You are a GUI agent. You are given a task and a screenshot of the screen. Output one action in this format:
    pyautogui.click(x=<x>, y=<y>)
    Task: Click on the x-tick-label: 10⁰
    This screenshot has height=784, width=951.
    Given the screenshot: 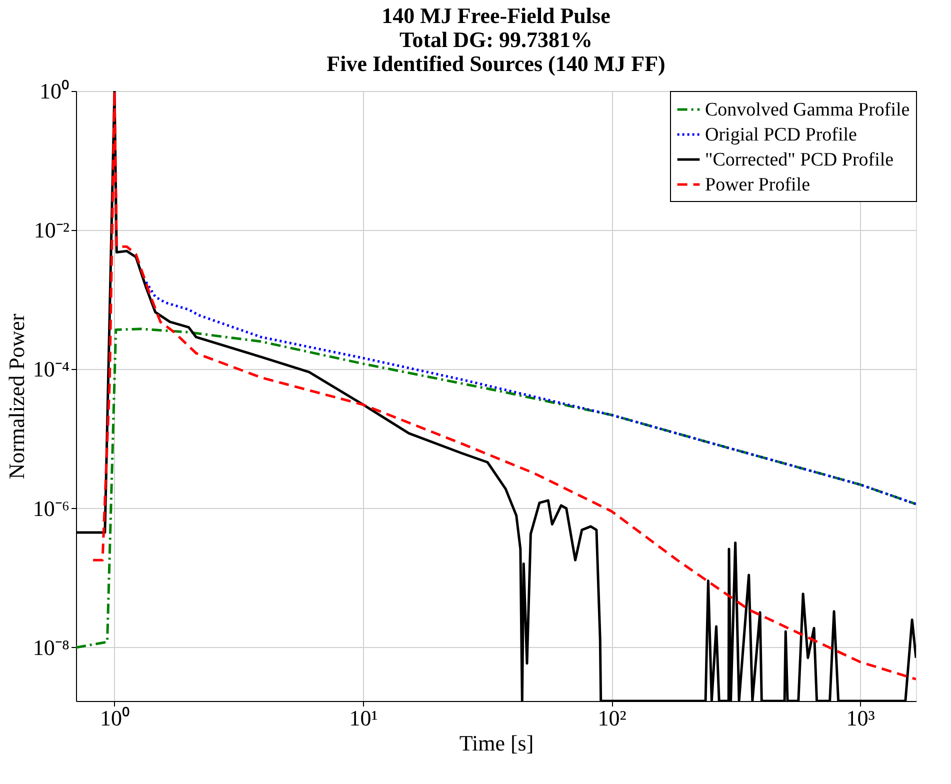 What is the action you would take?
    pyautogui.click(x=115, y=718)
    